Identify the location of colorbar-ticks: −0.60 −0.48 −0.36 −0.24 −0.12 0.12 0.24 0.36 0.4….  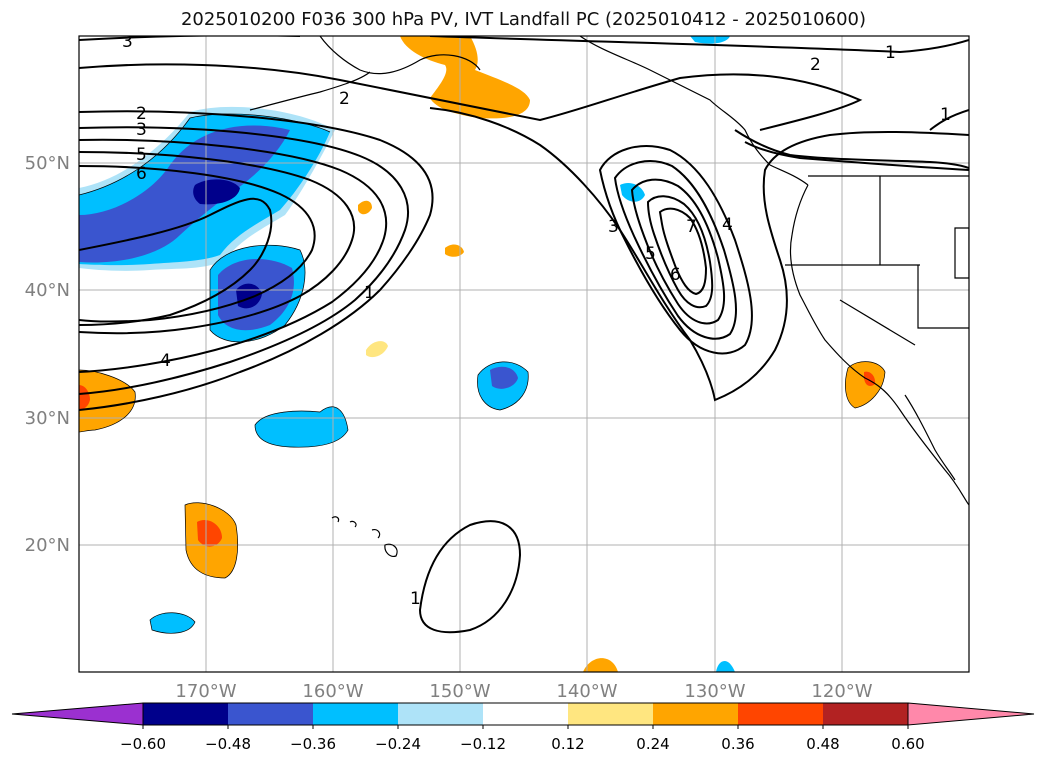
(522, 739).